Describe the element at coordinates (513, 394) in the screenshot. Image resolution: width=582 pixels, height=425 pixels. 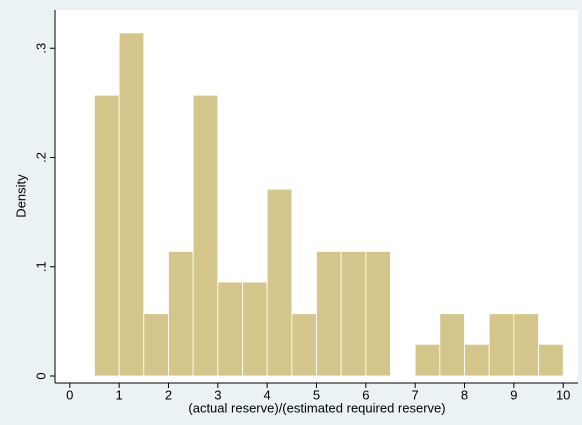
I see `x-tick-label: 9` at that location.